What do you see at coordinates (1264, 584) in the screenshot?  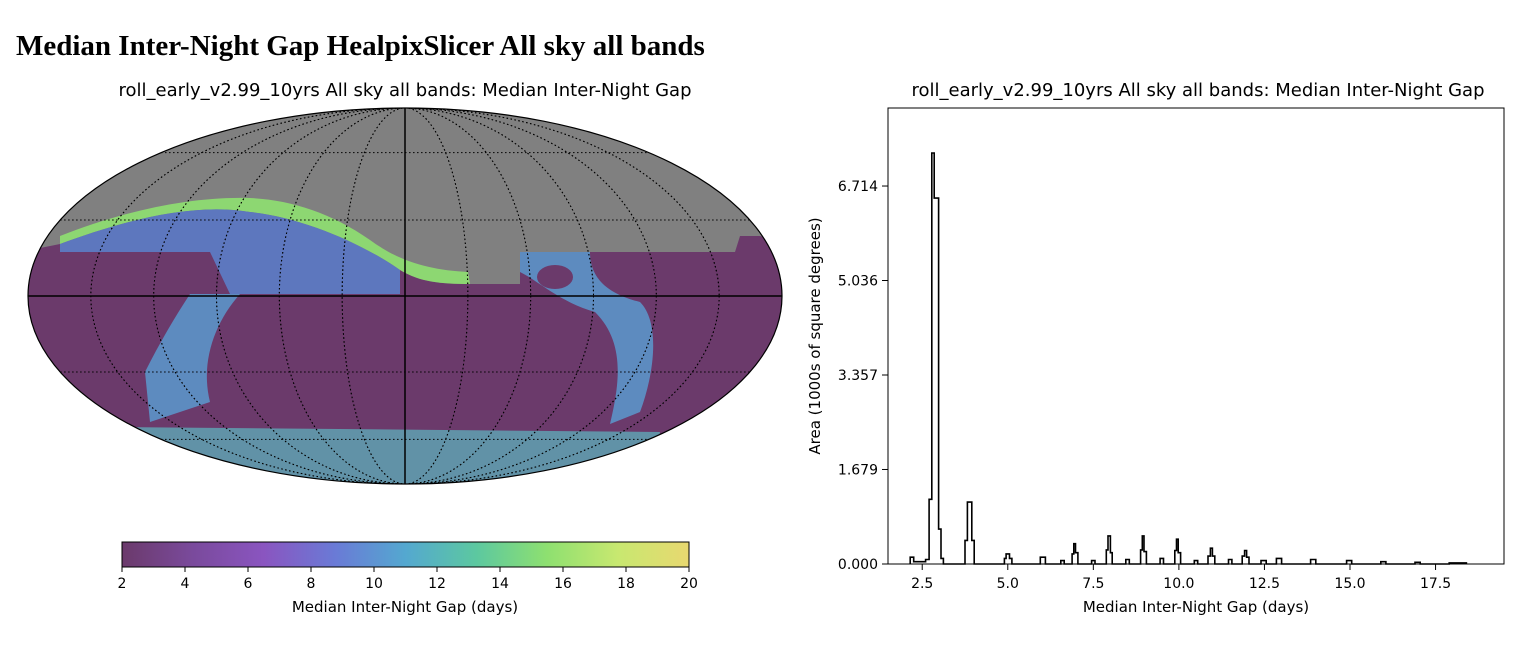 I see `x-tick-label: 12.5` at bounding box center [1264, 584].